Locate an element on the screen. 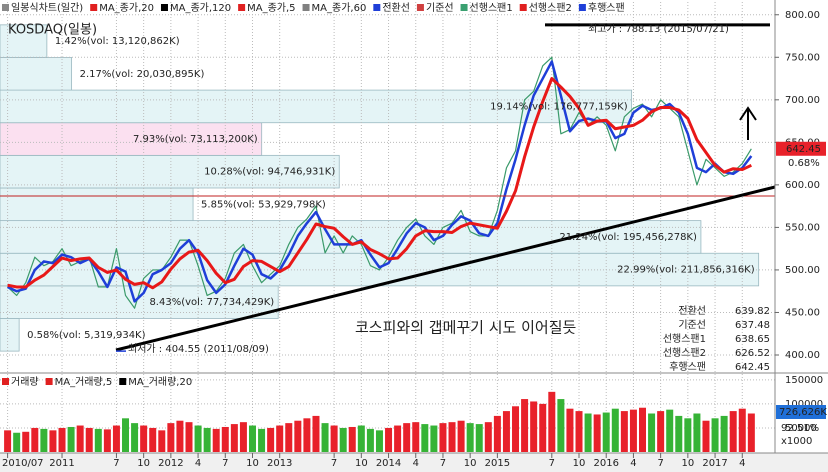 The width and height of the screenshot is (828, 472). high-label: 최고가 : 788.13 (2015/07/21) is located at coordinates (658, 29).